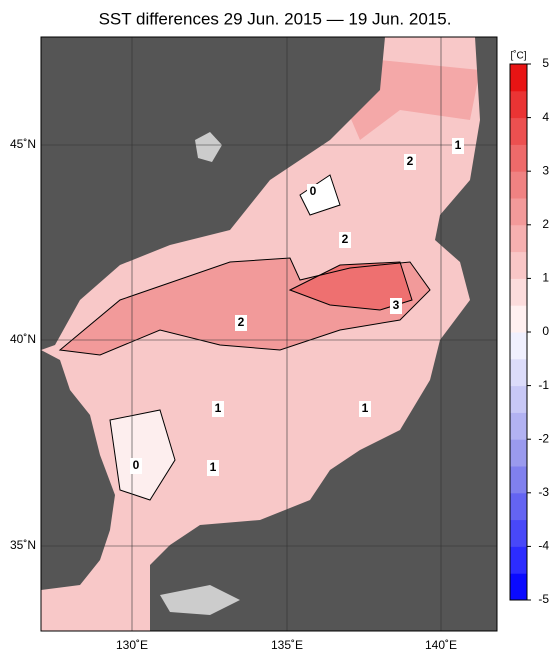 The height and width of the screenshot is (662, 558). What do you see at coordinates (543, 385) in the screenshot?
I see `colorbar-tick-label: -1` at bounding box center [543, 385].